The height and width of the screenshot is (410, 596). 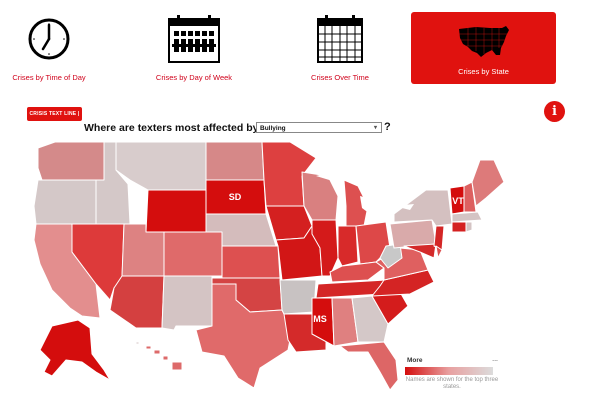 I want to click on state-nd, so click(x=235, y=161).